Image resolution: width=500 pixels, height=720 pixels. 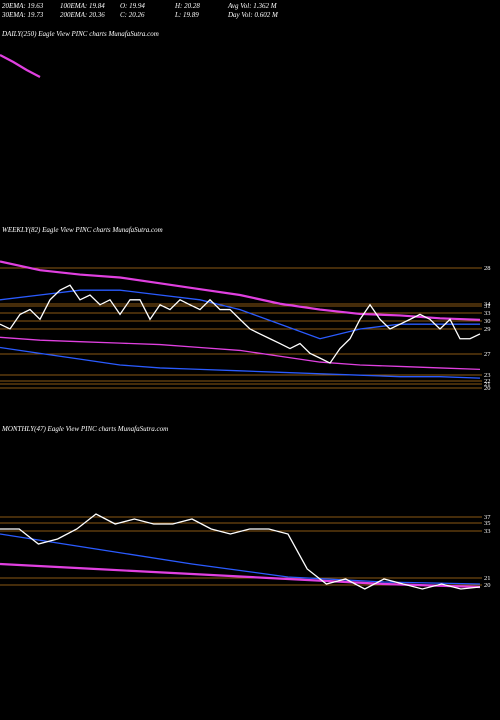 I want to click on stat: L: 19.89, so click(x=186, y=15).